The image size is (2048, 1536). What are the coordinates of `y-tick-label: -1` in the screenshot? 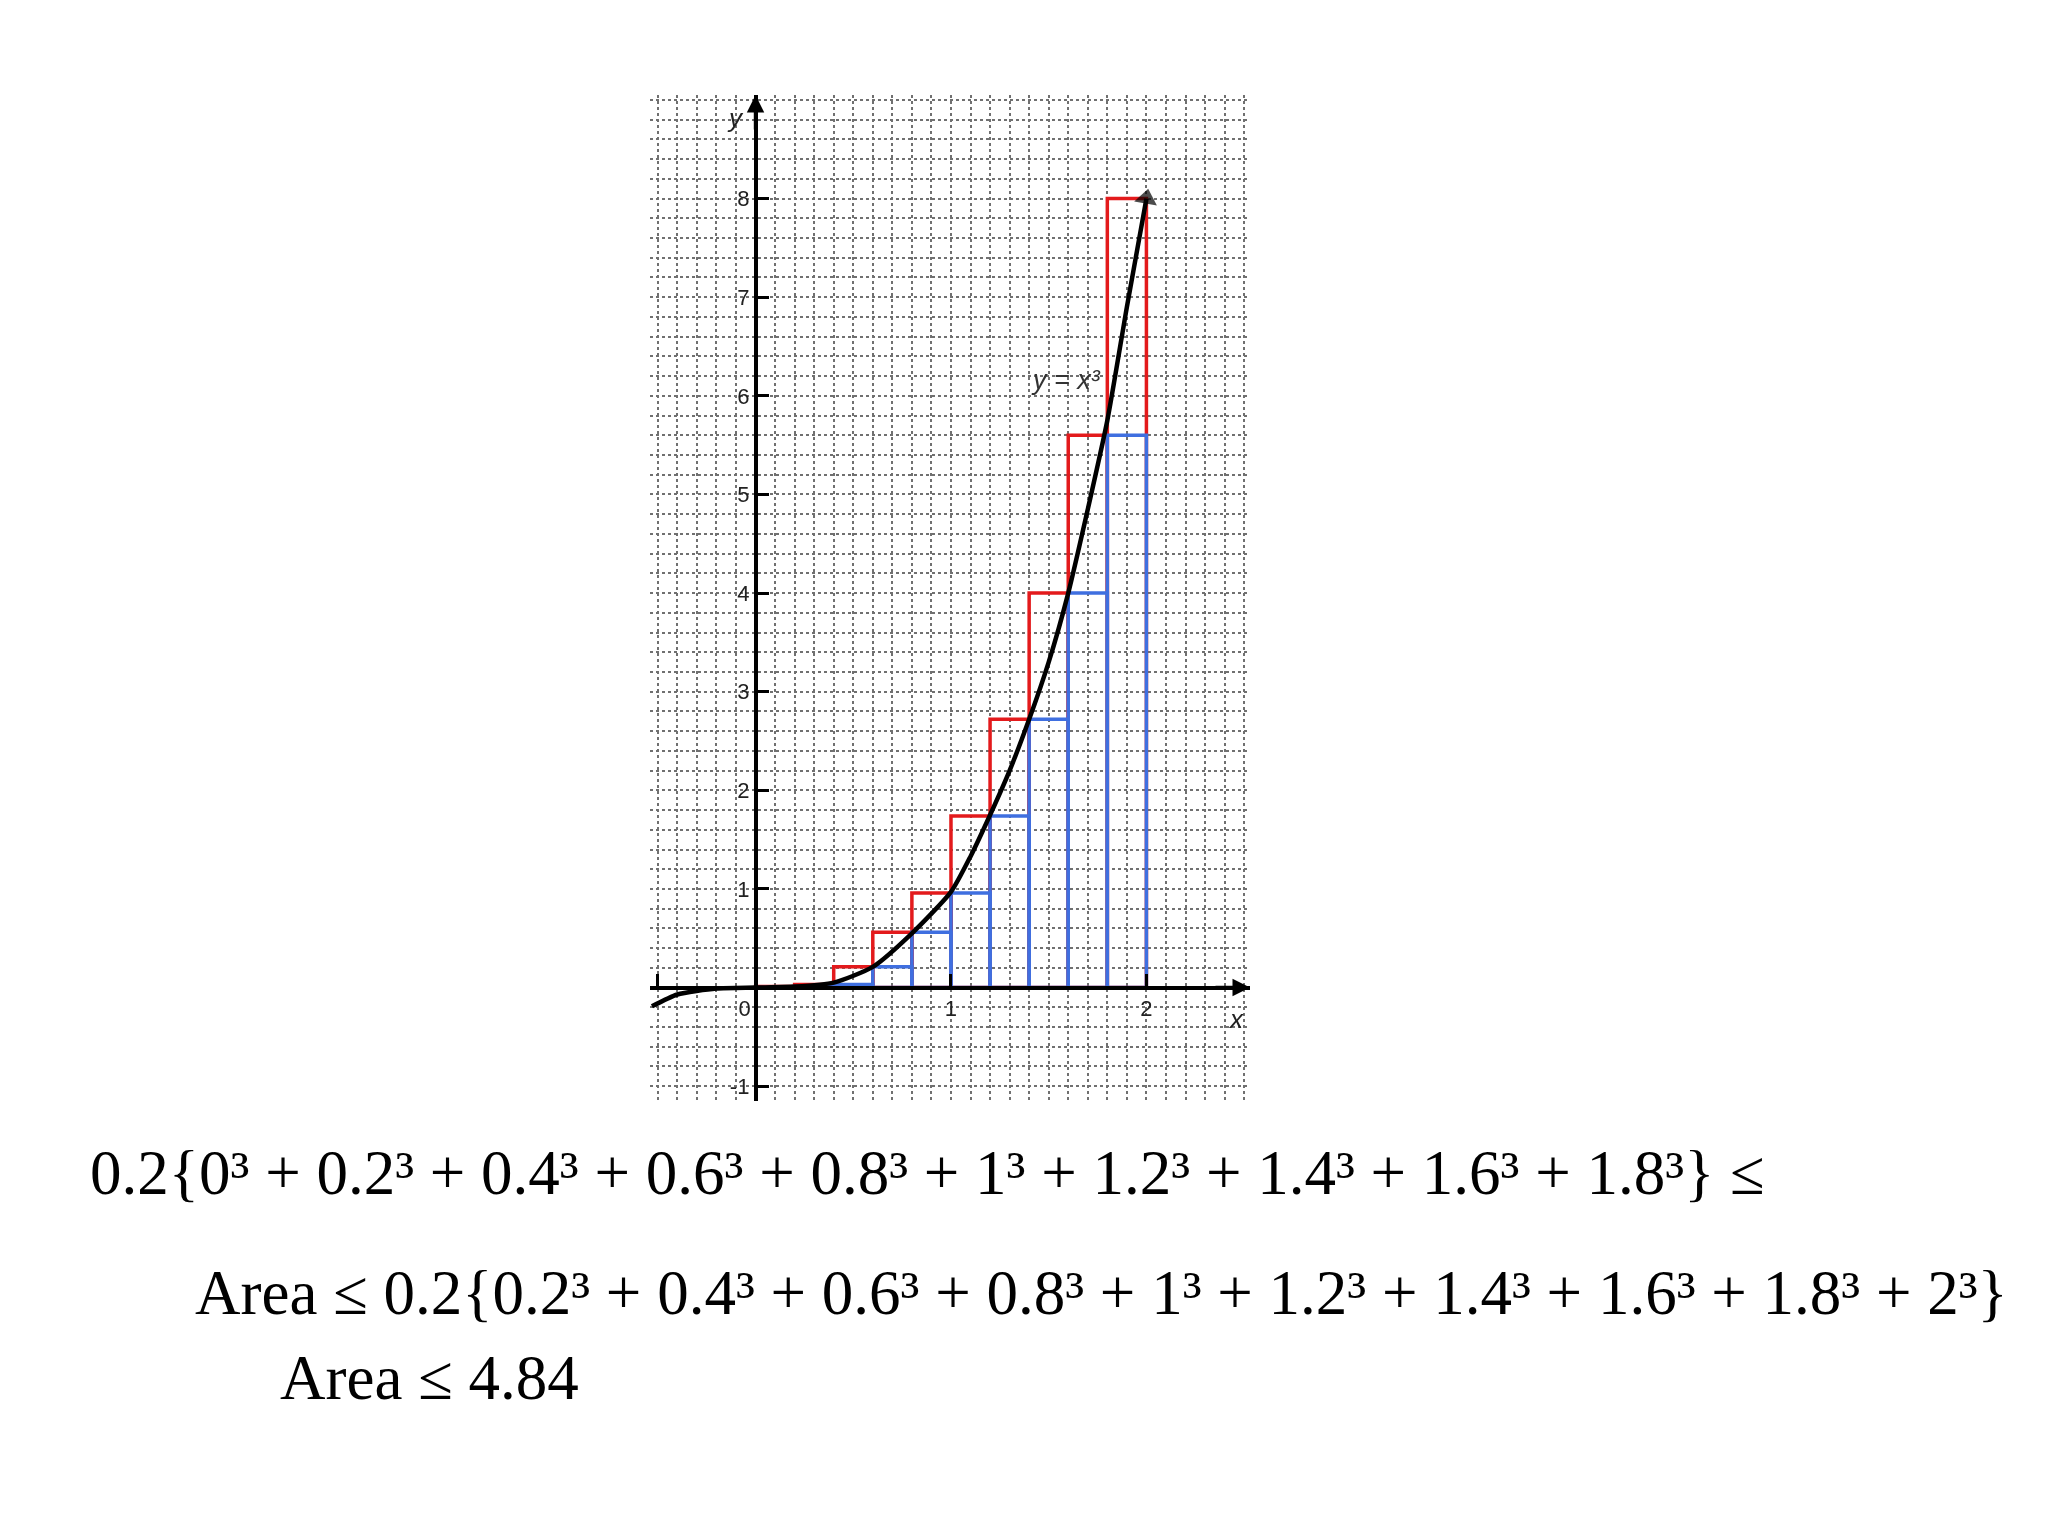 It's located at (739, 1086).